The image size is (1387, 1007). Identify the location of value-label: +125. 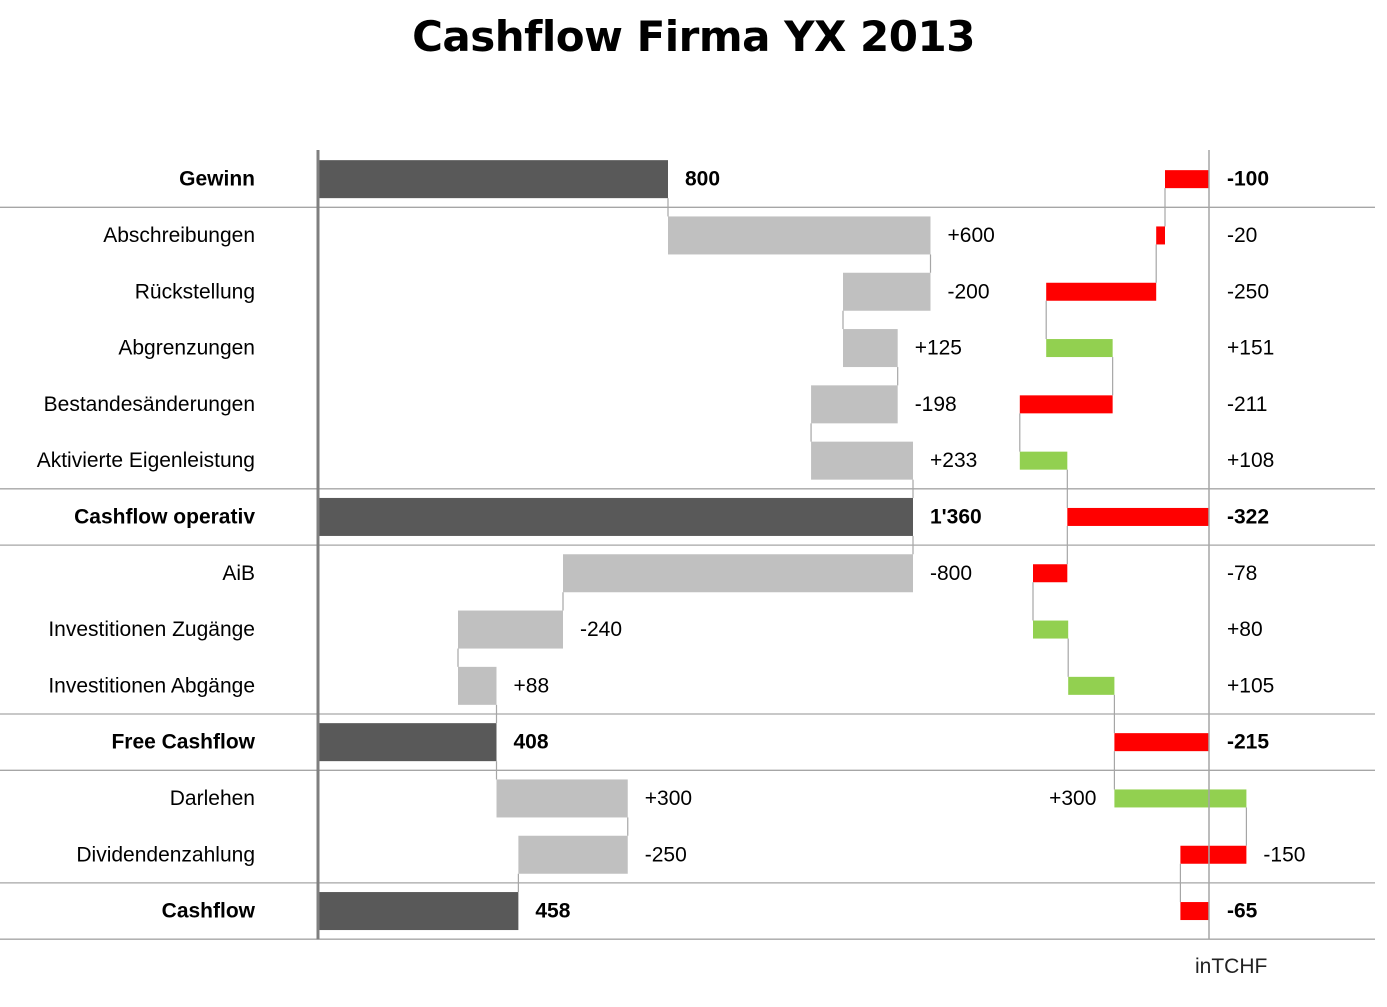
(938, 348).